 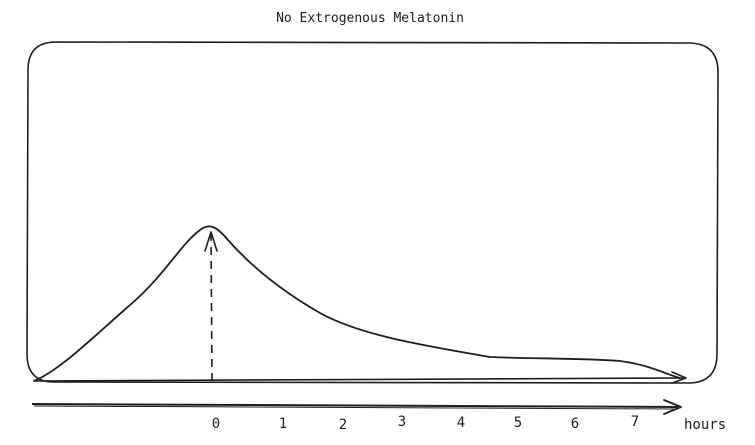 I want to click on inner-baseline, so click(x=358, y=379).